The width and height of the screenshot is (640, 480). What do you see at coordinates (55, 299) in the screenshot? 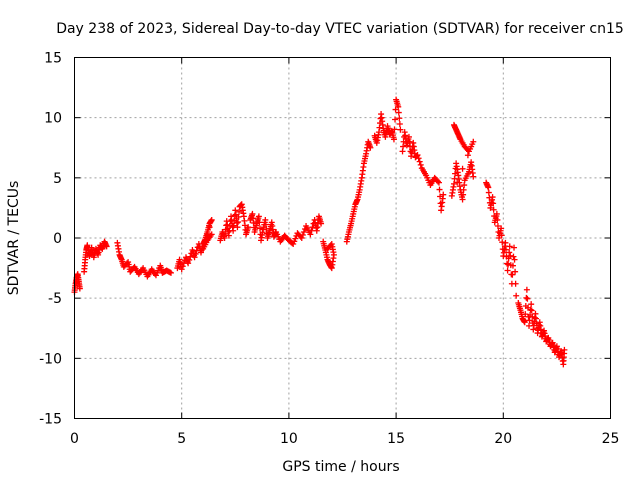
I see `y-tick-label: -5` at bounding box center [55, 299].